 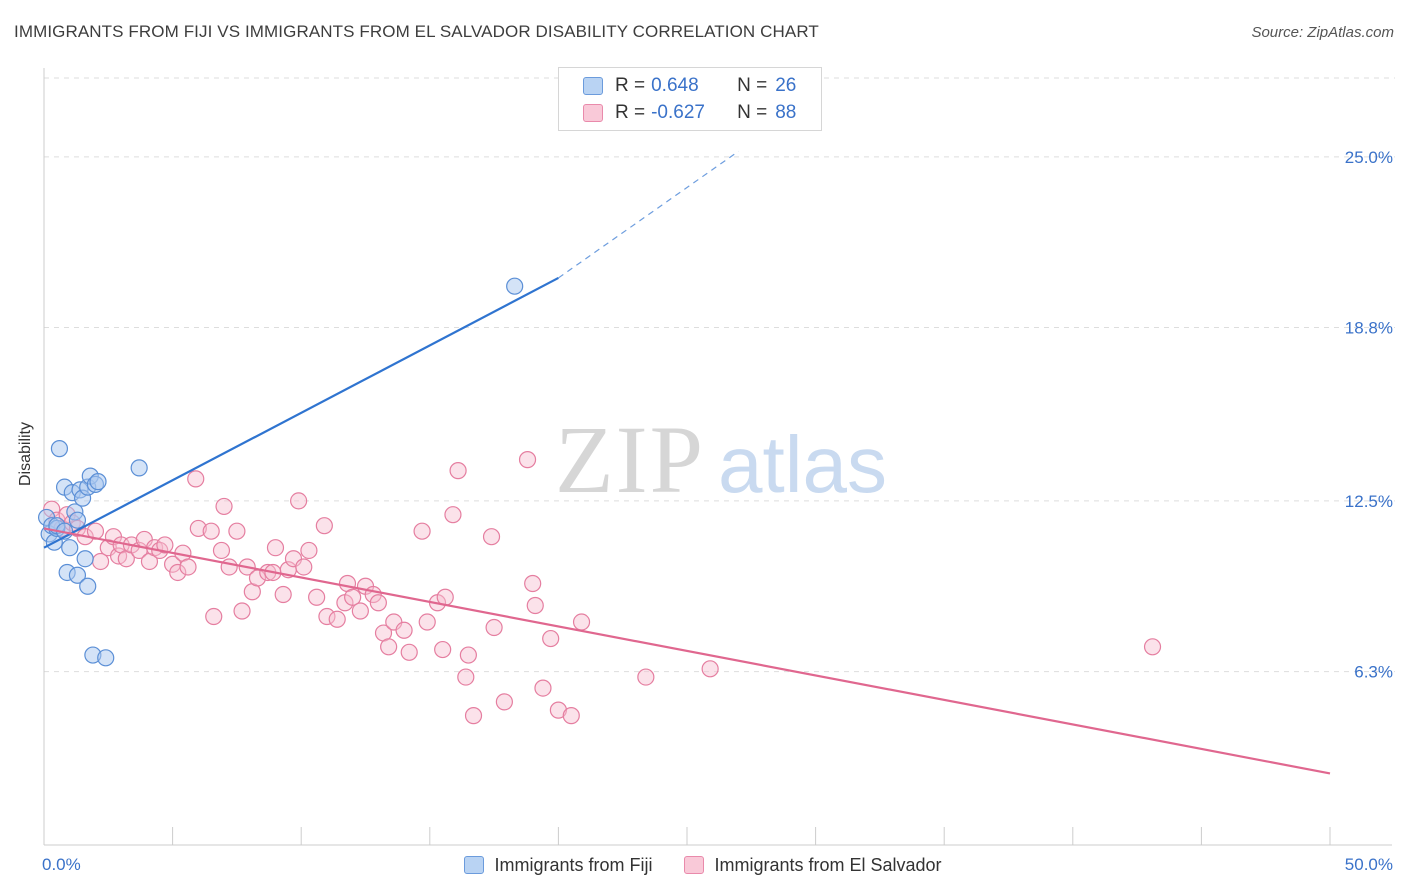 I want to click on fiji-n-value: 26, so click(x=786, y=85).